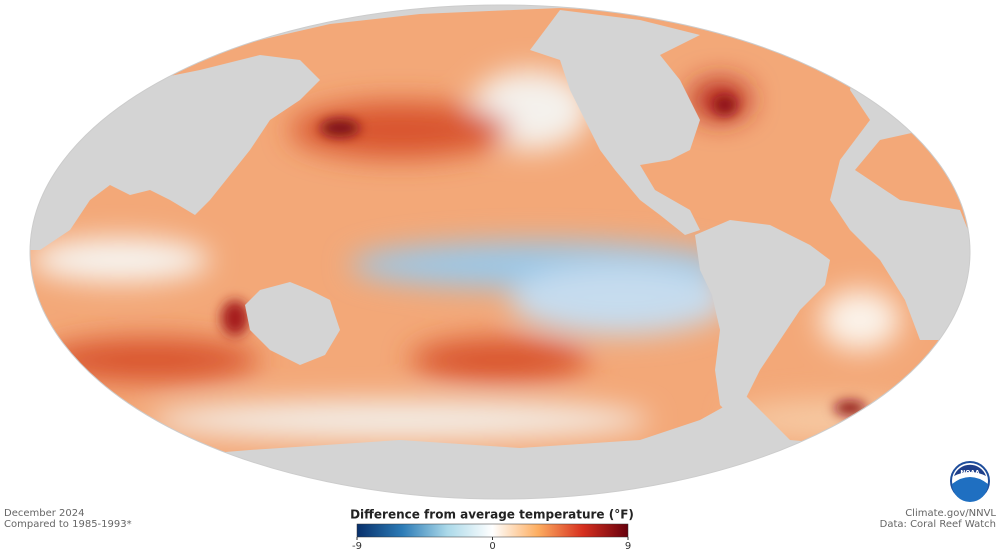 Image resolution: width=1000 pixels, height=555 pixels. I want to click on source-label: Data: Coral Reef Watch, so click(938, 524).